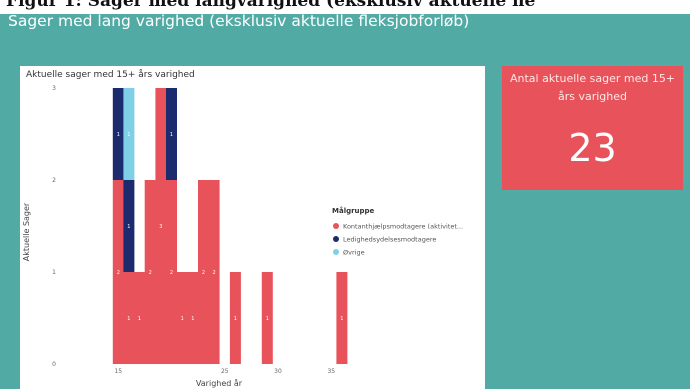  I want to click on kpi-value: 23, so click(592, 148).